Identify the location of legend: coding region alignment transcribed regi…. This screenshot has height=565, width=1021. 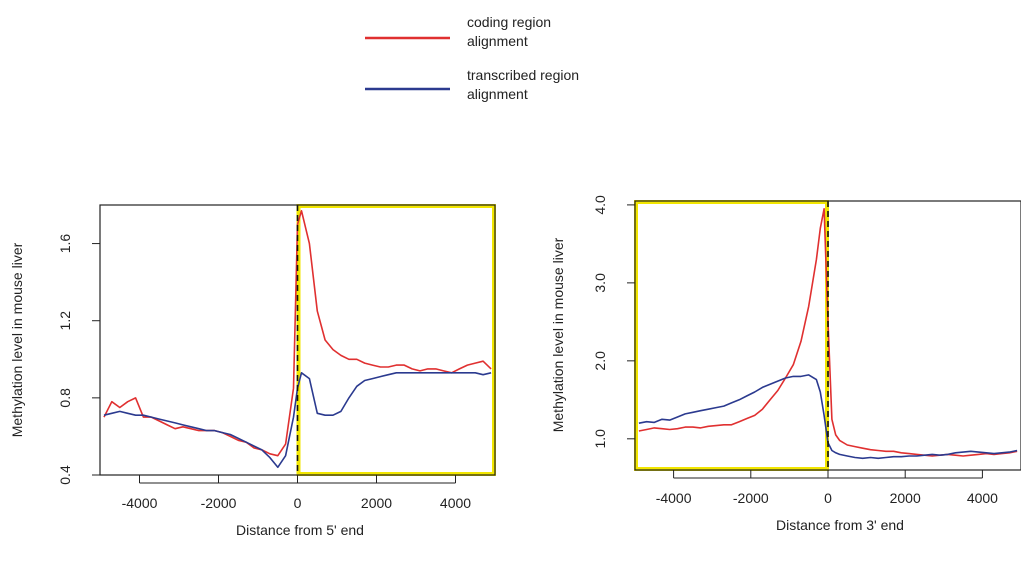
(472, 58).